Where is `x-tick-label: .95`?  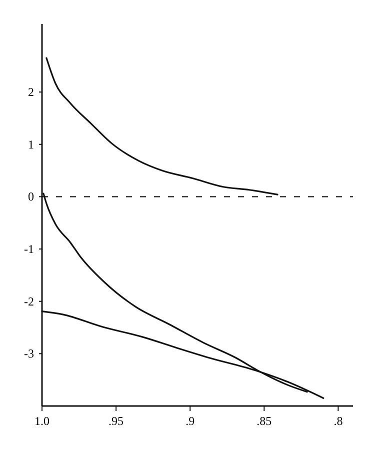 x-tick-label: .95 is located at coordinates (116, 421).